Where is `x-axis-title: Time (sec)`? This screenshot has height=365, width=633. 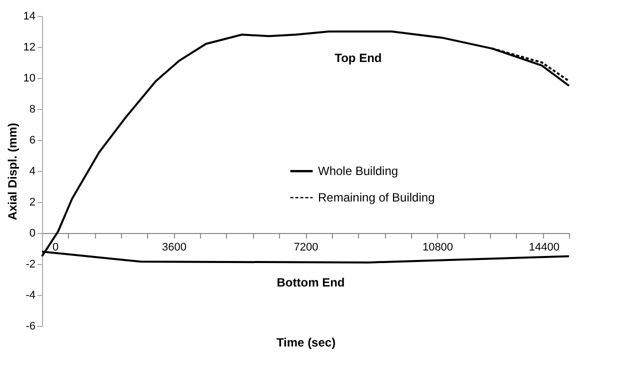
x-axis-title: Time (sec) is located at coordinates (306, 343).